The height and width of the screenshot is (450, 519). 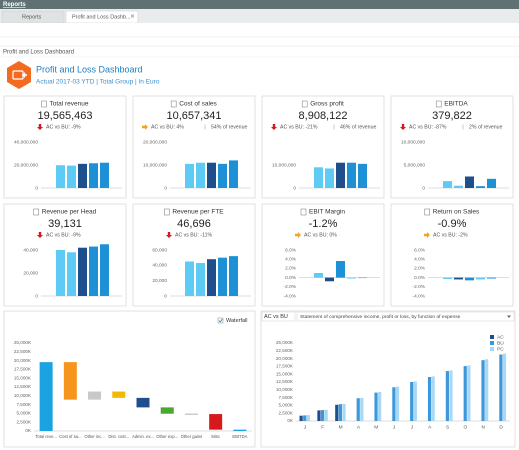 I want to click on dropdown-arrow, so click(x=509, y=317).